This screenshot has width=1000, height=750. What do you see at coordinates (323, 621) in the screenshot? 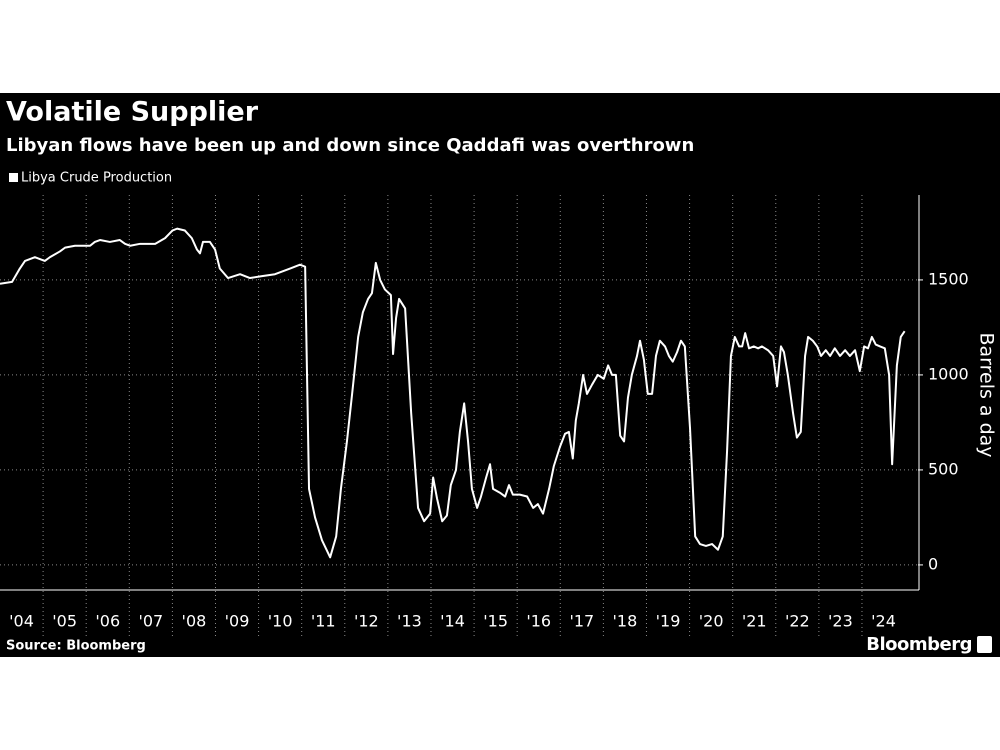
I see `x-tick-label: '11` at bounding box center [323, 621].